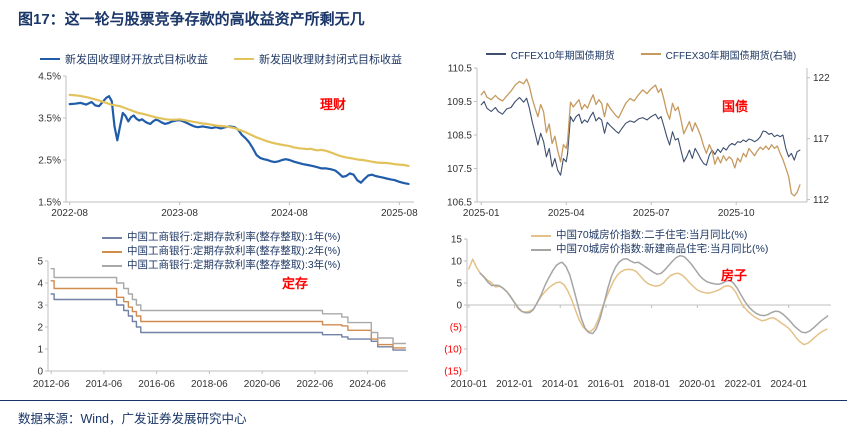  I want to click on x-tick-label: 2010-01, so click(468, 384).